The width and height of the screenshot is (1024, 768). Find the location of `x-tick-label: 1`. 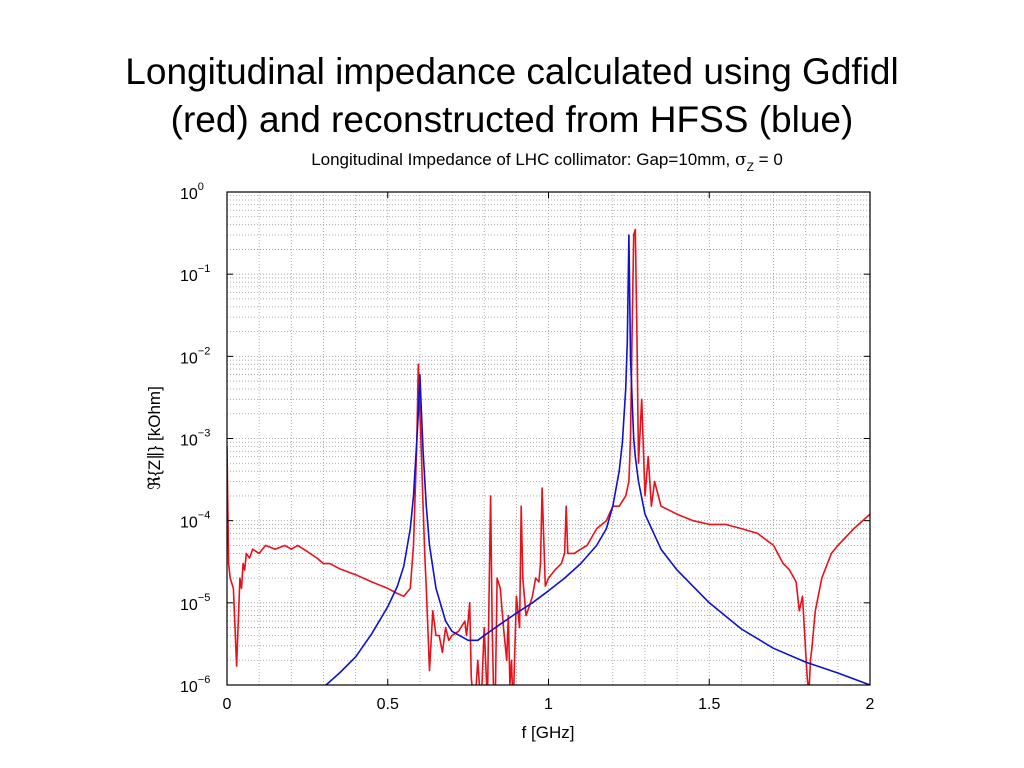

x-tick-label: 1 is located at coordinates (548, 704).